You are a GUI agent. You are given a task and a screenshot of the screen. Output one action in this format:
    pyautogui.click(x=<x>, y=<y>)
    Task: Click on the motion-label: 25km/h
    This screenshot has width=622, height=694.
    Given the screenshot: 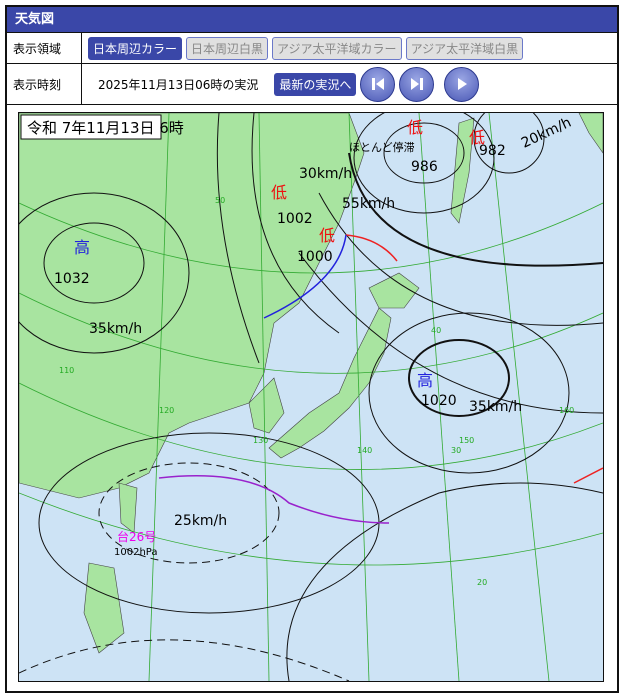 What is the action you would take?
    pyautogui.click(x=200, y=521)
    